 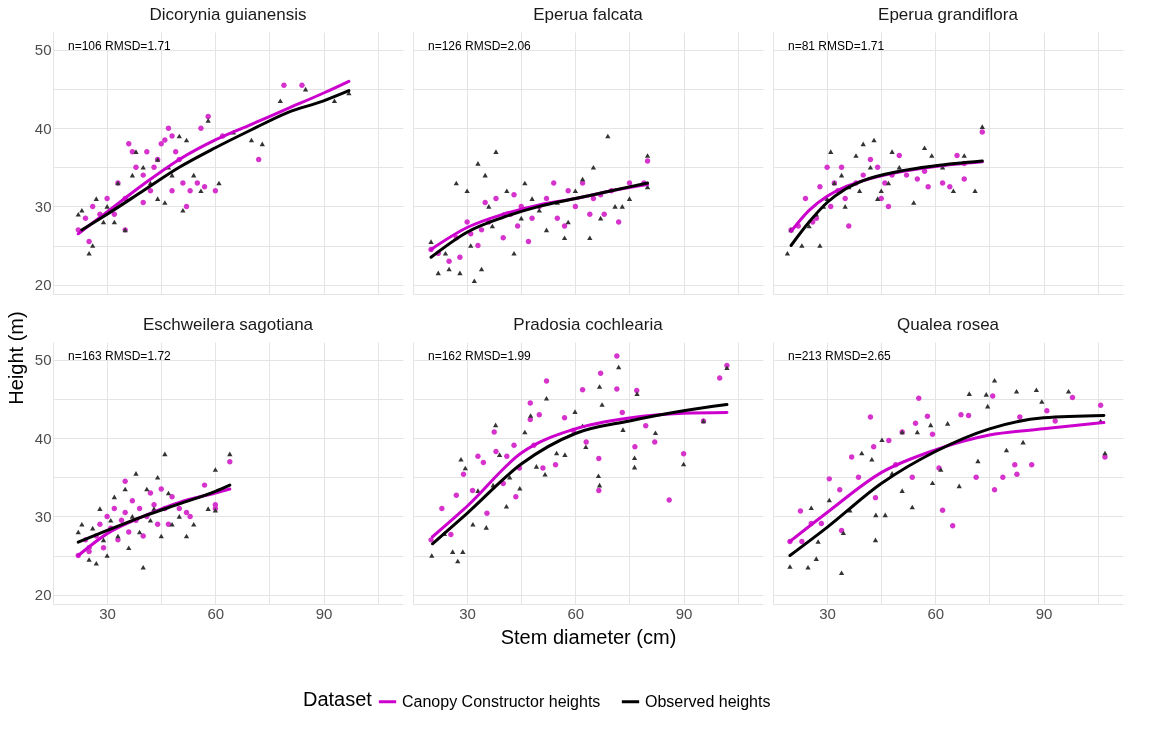 What do you see at coordinates (16, 358) in the screenshot?
I see `y-axis-title: Height (m)` at bounding box center [16, 358].